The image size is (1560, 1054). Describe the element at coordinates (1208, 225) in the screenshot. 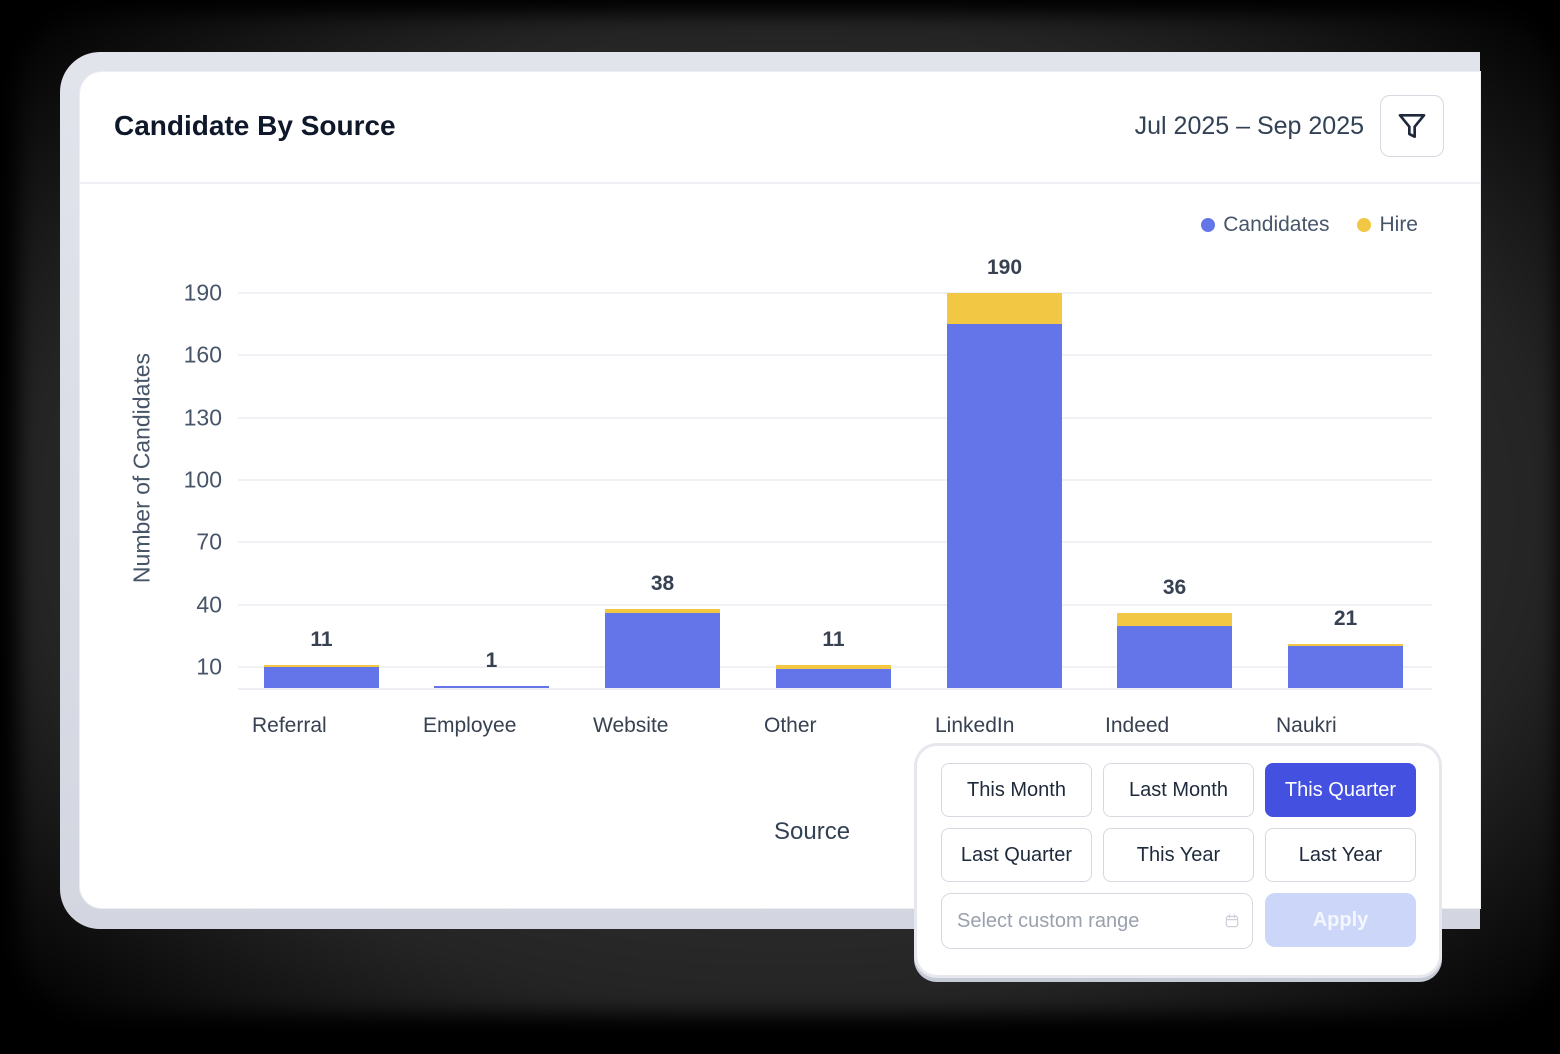

I see `legend-dot-candidates-icon` at that location.